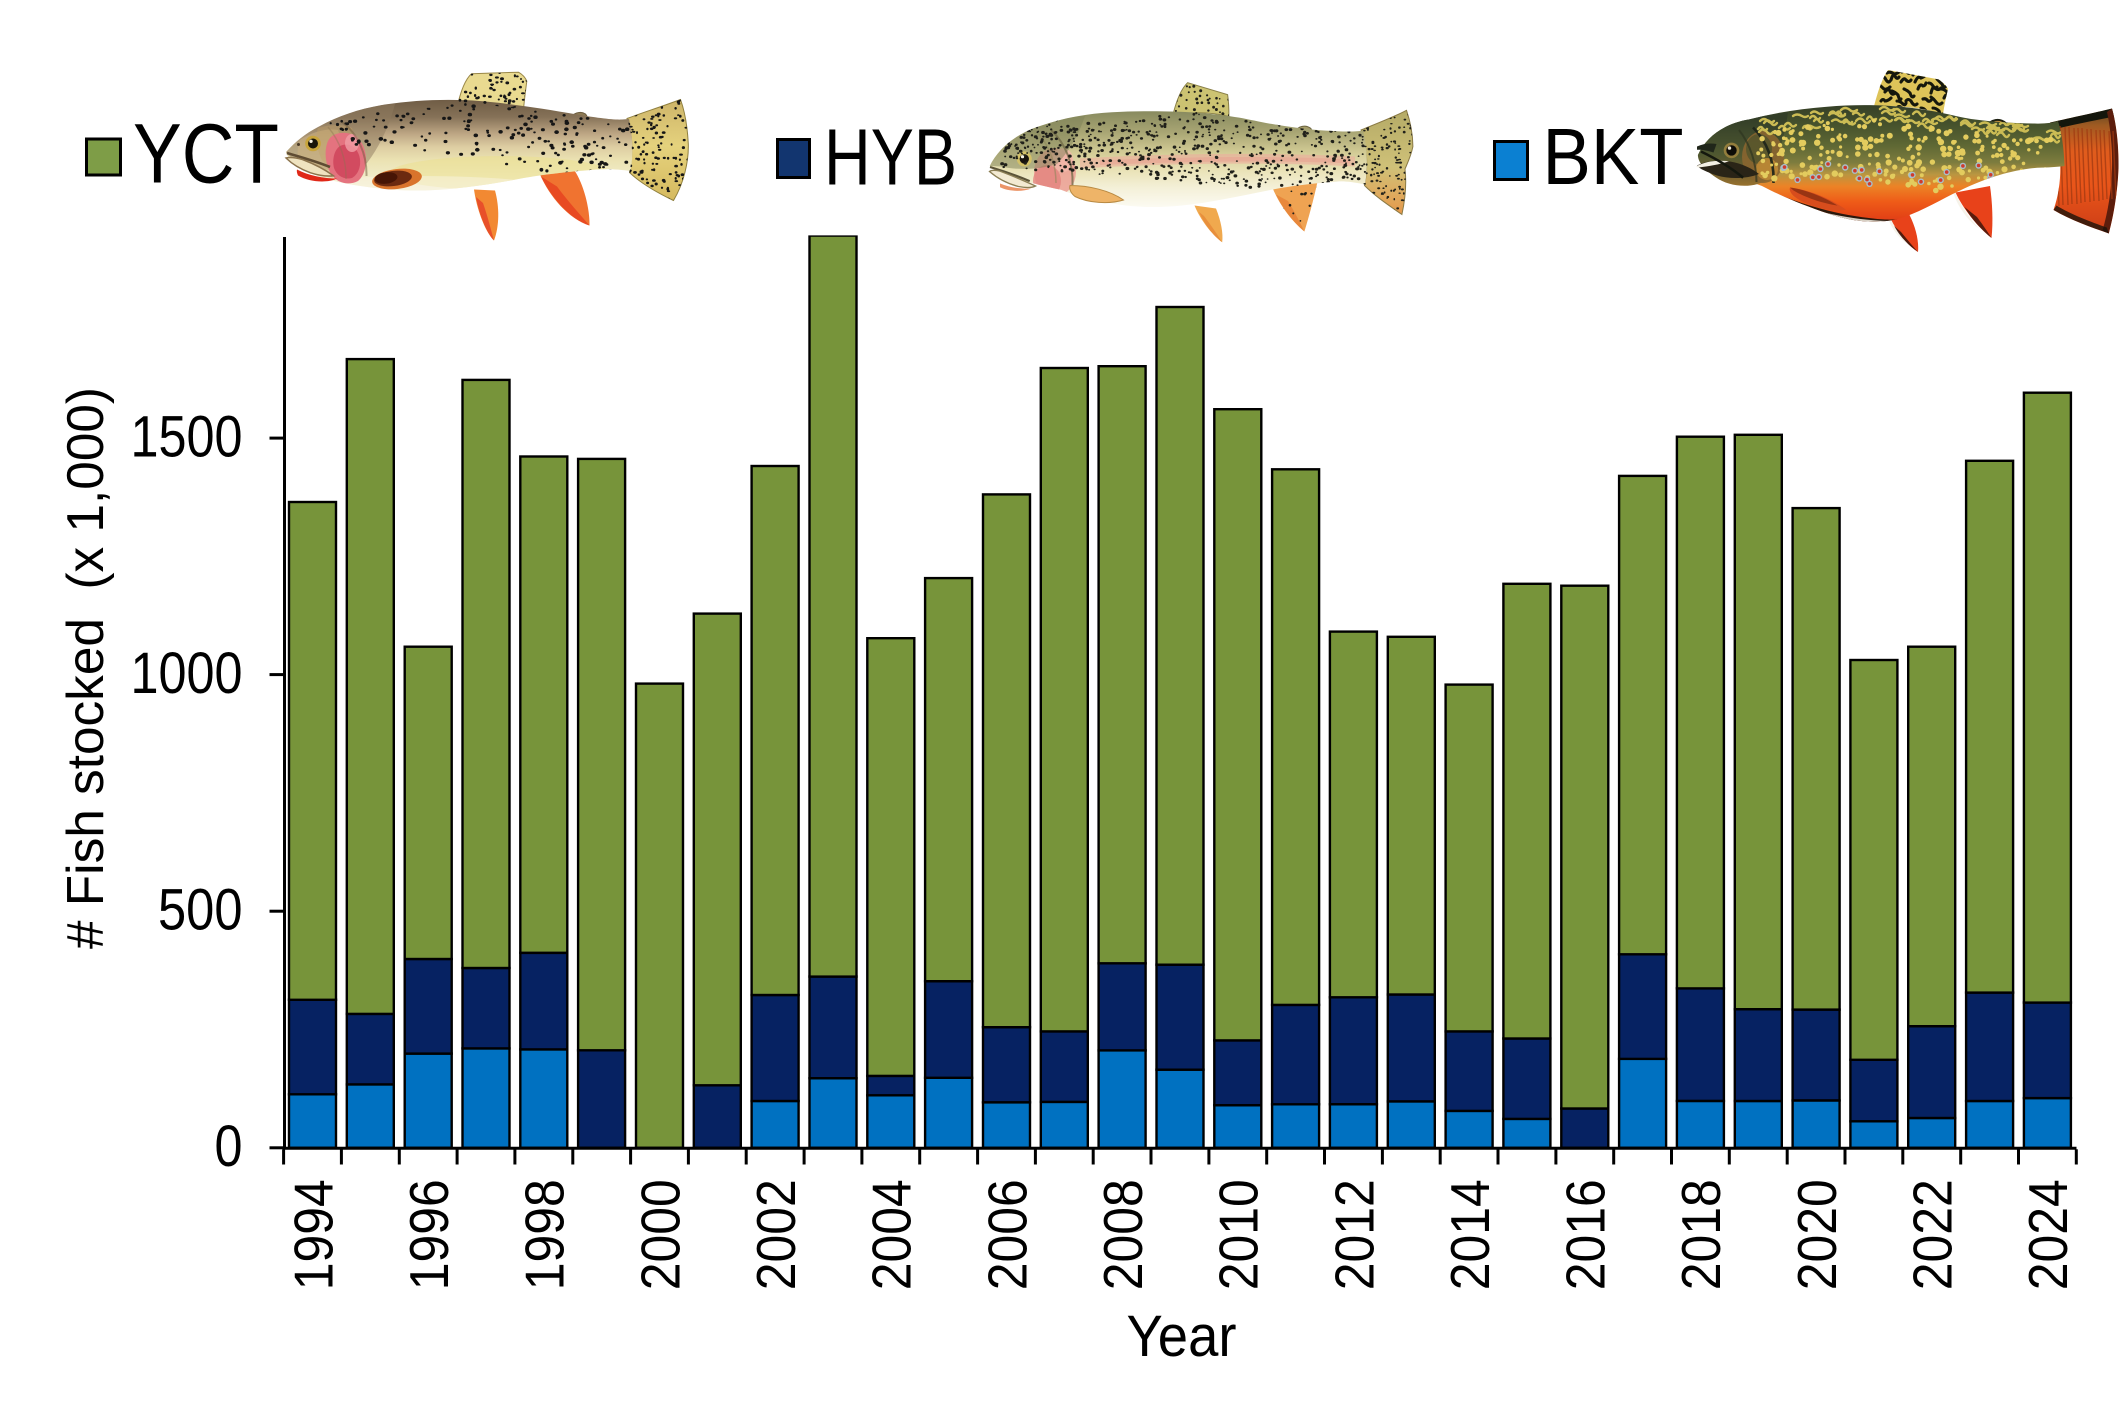  Describe the element at coordinates (776, 1234) in the screenshot. I see `svg-text: 2002` at that location.